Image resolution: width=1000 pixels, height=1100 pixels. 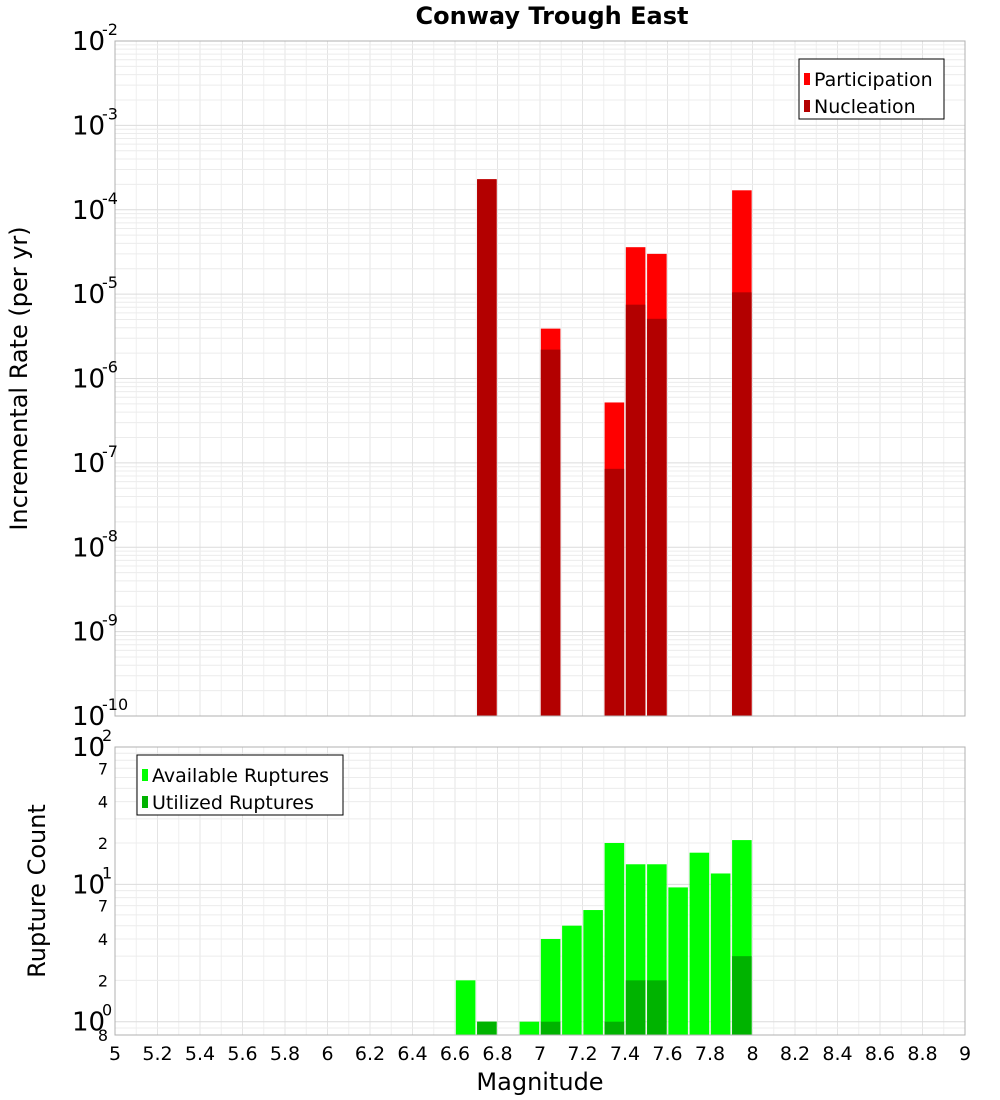 I want to click on chart-title: Conway Trough East, so click(x=552, y=16).